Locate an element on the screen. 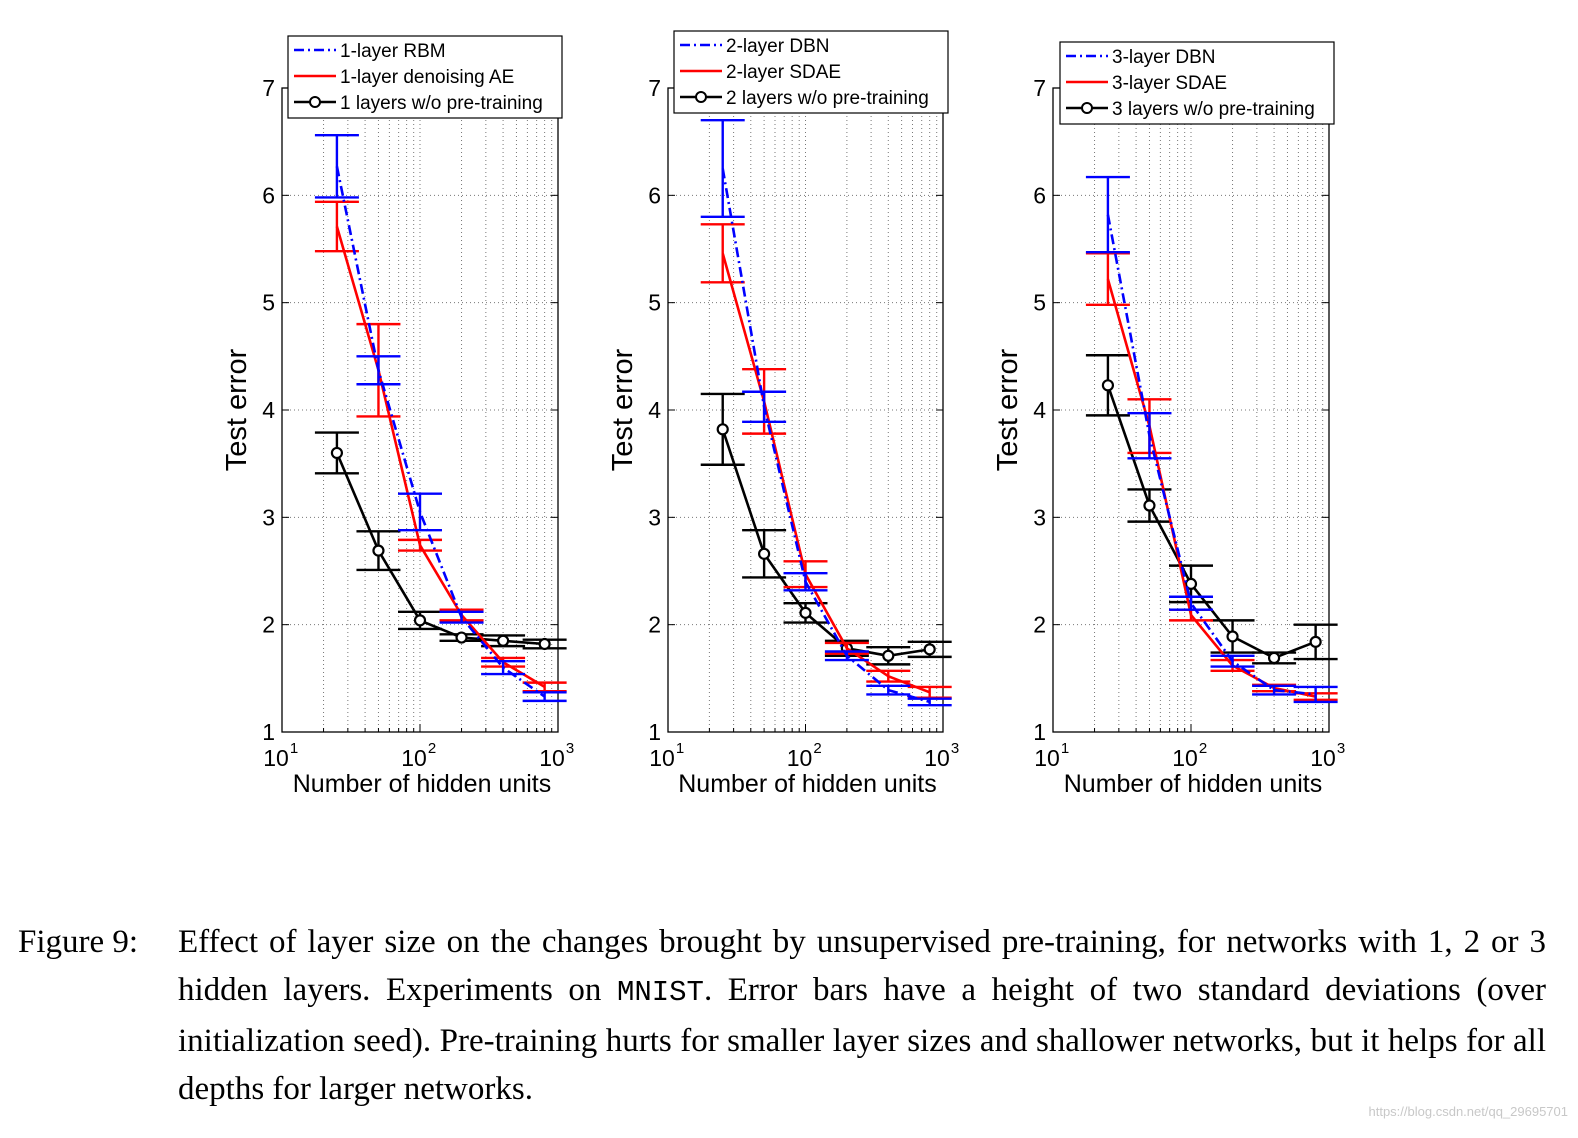 This screenshot has height=1138, width=1578. legend-entry: 2-layer DBN is located at coordinates (777, 46).